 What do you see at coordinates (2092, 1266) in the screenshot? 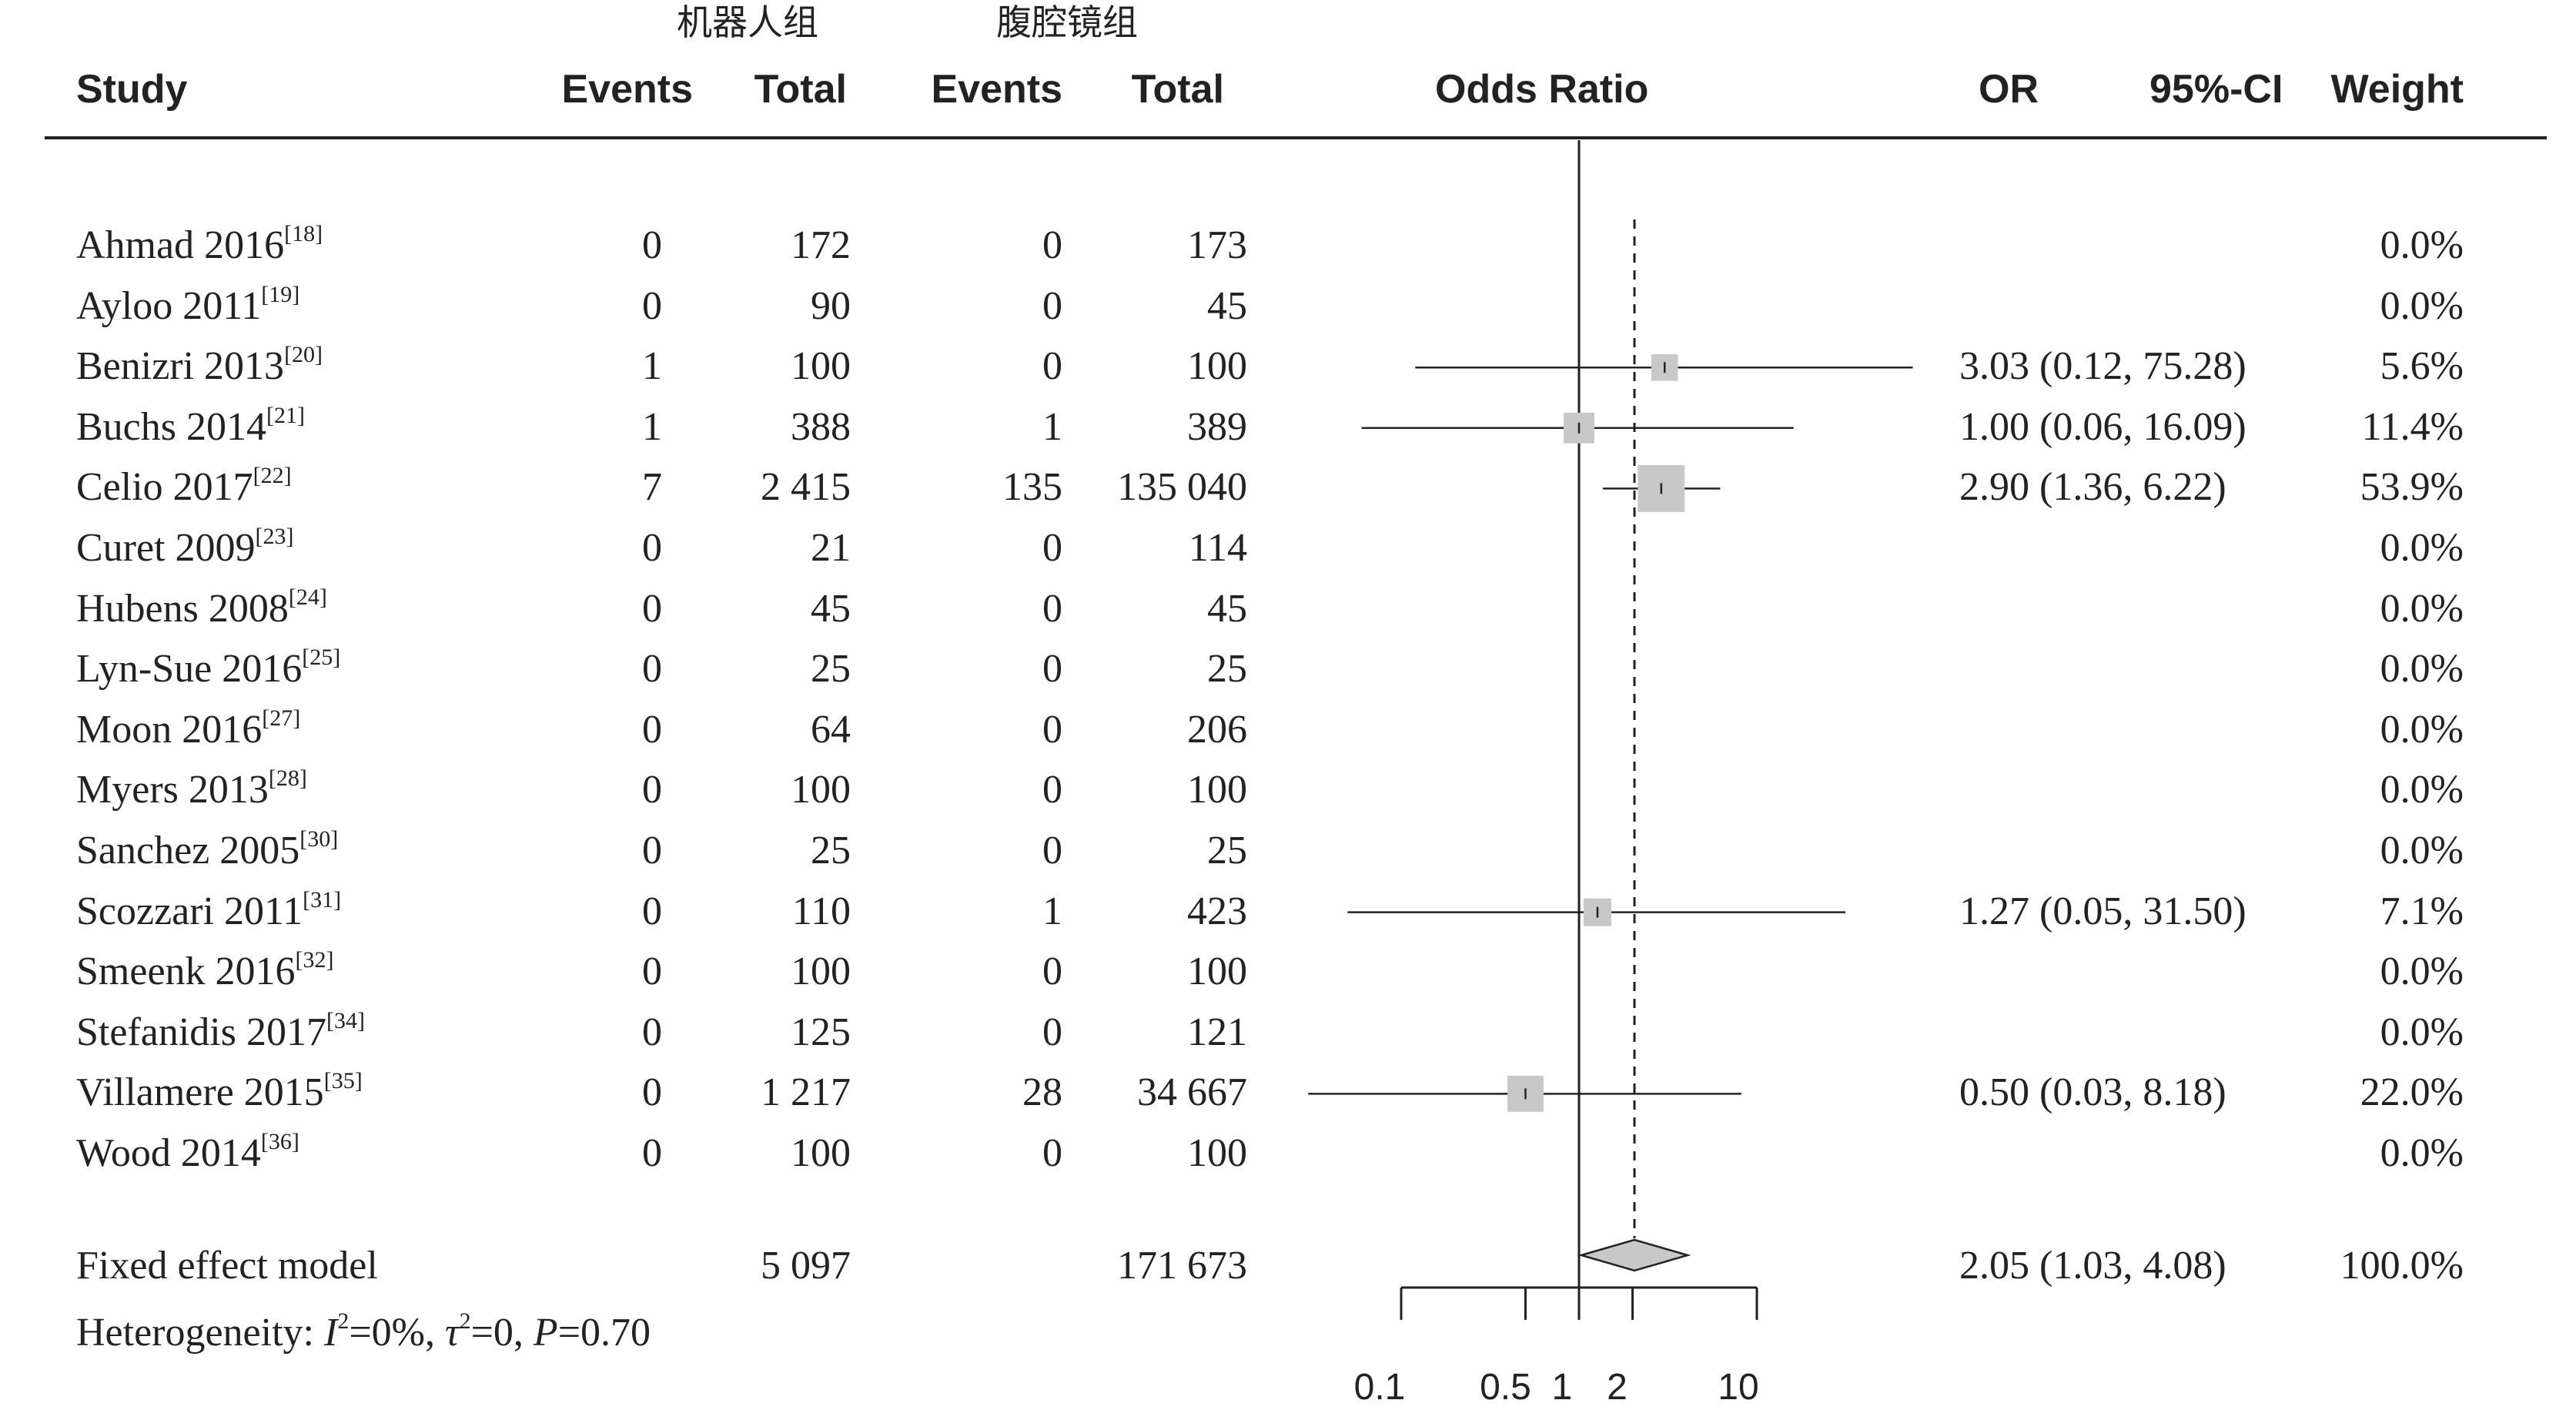
I see `summary-or-ci: 2.05 (1.03, 4.08)` at bounding box center [2092, 1266].